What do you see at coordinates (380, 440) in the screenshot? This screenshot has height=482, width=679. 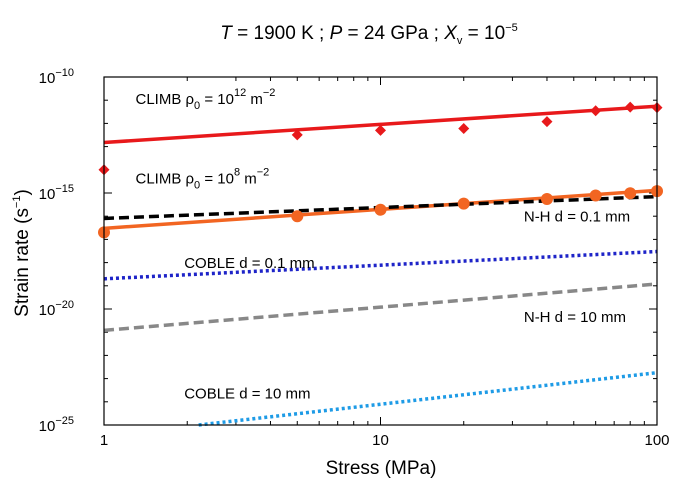 I see `x-tick-label: 10` at bounding box center [380, 440].